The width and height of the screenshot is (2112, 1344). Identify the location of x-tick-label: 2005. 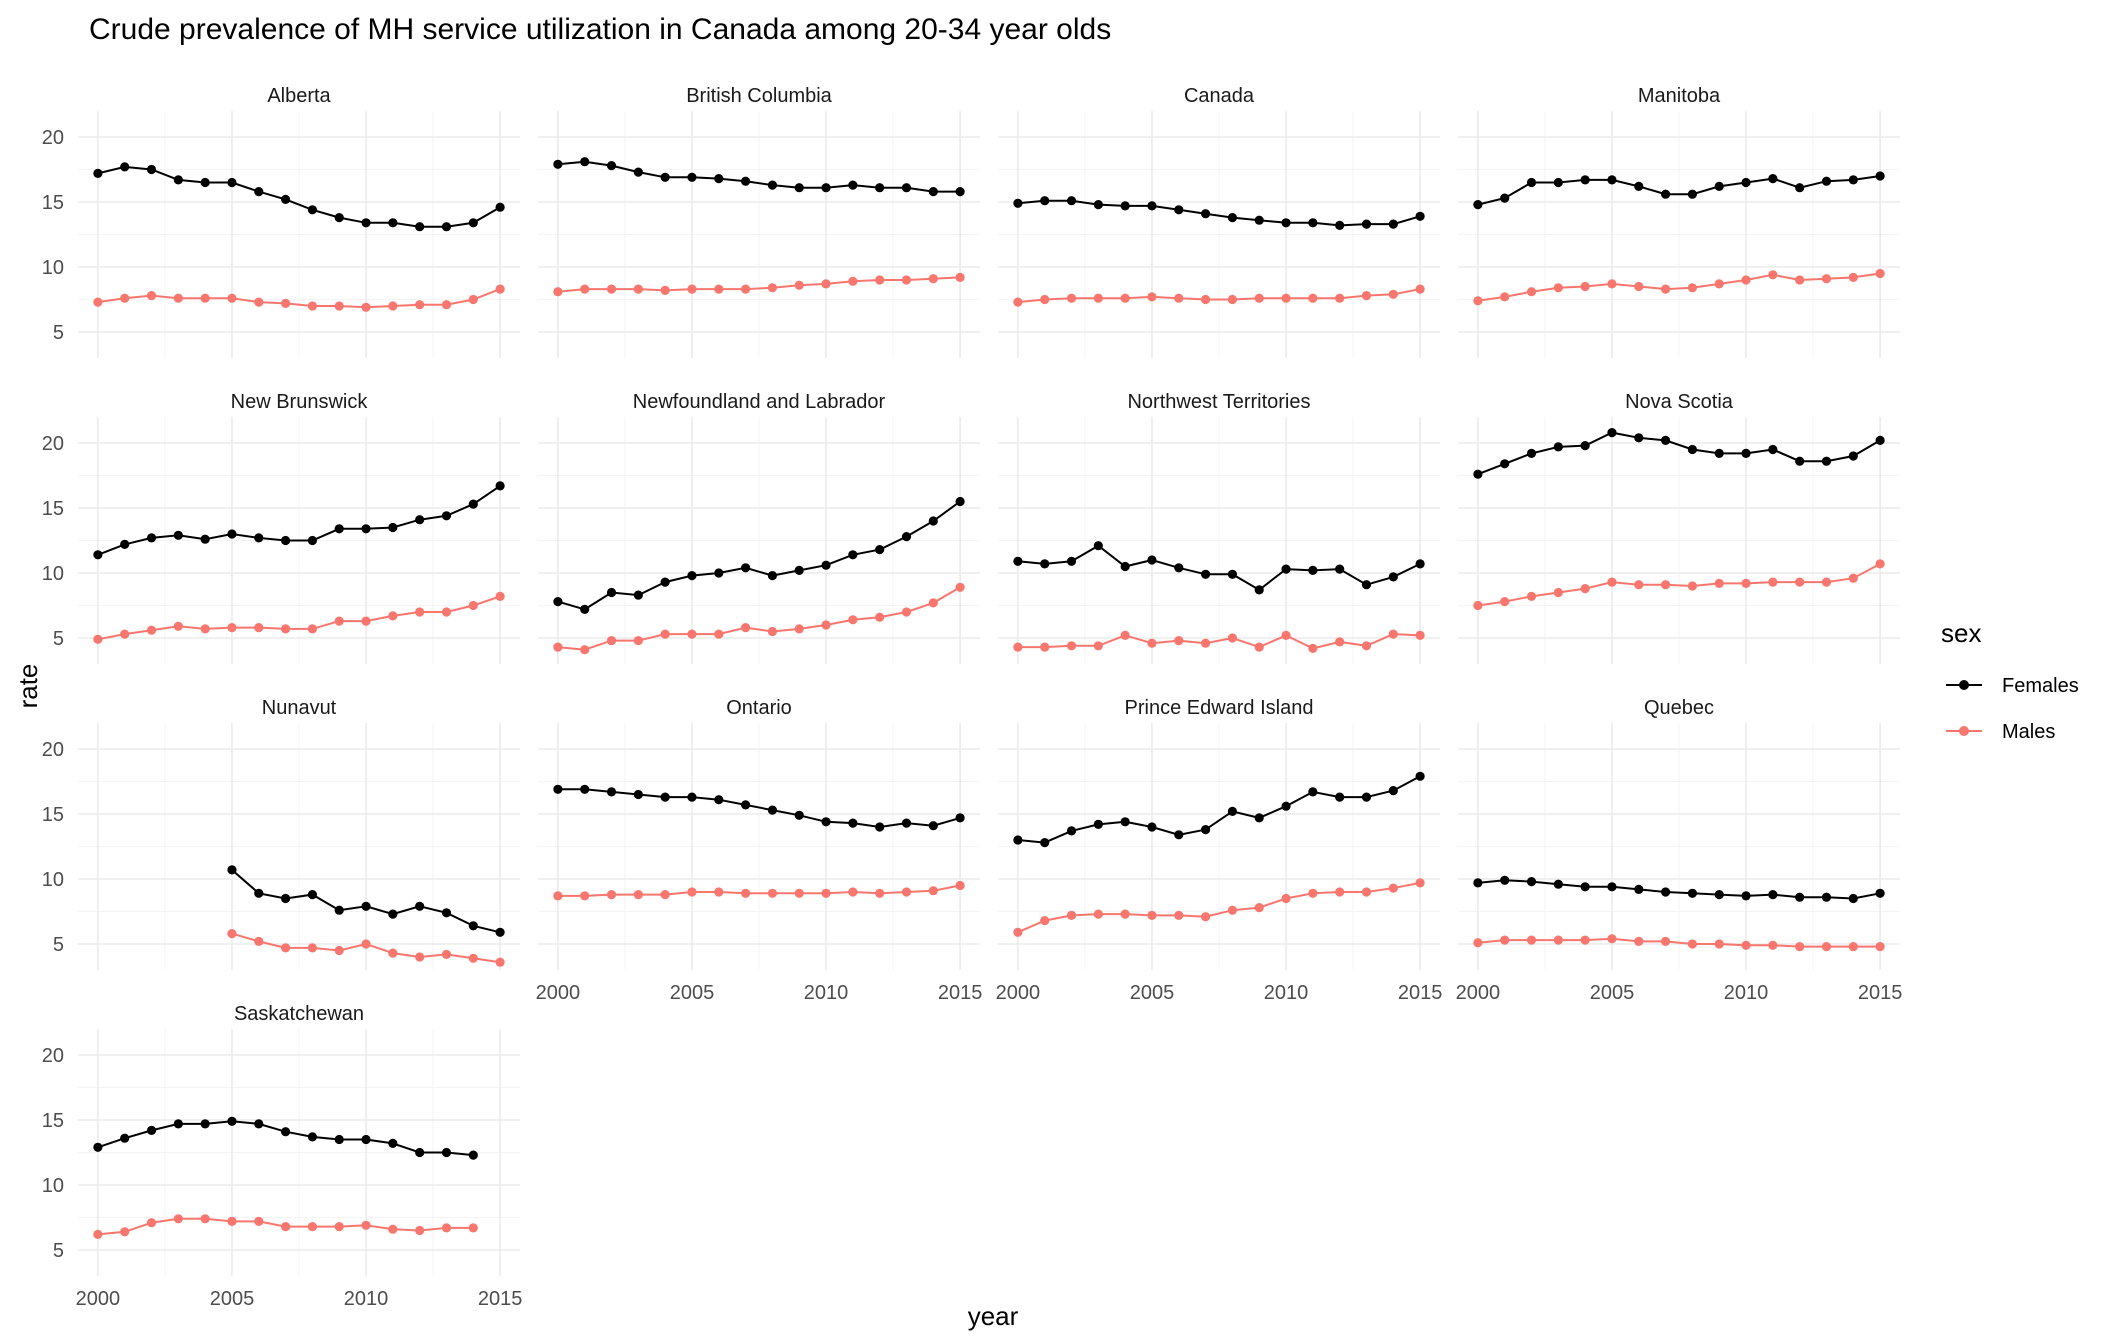
(1612, 993).